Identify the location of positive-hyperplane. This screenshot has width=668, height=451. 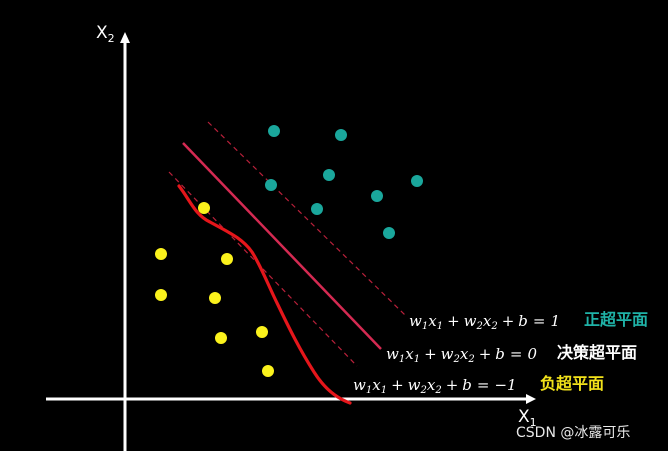
(306, 218).